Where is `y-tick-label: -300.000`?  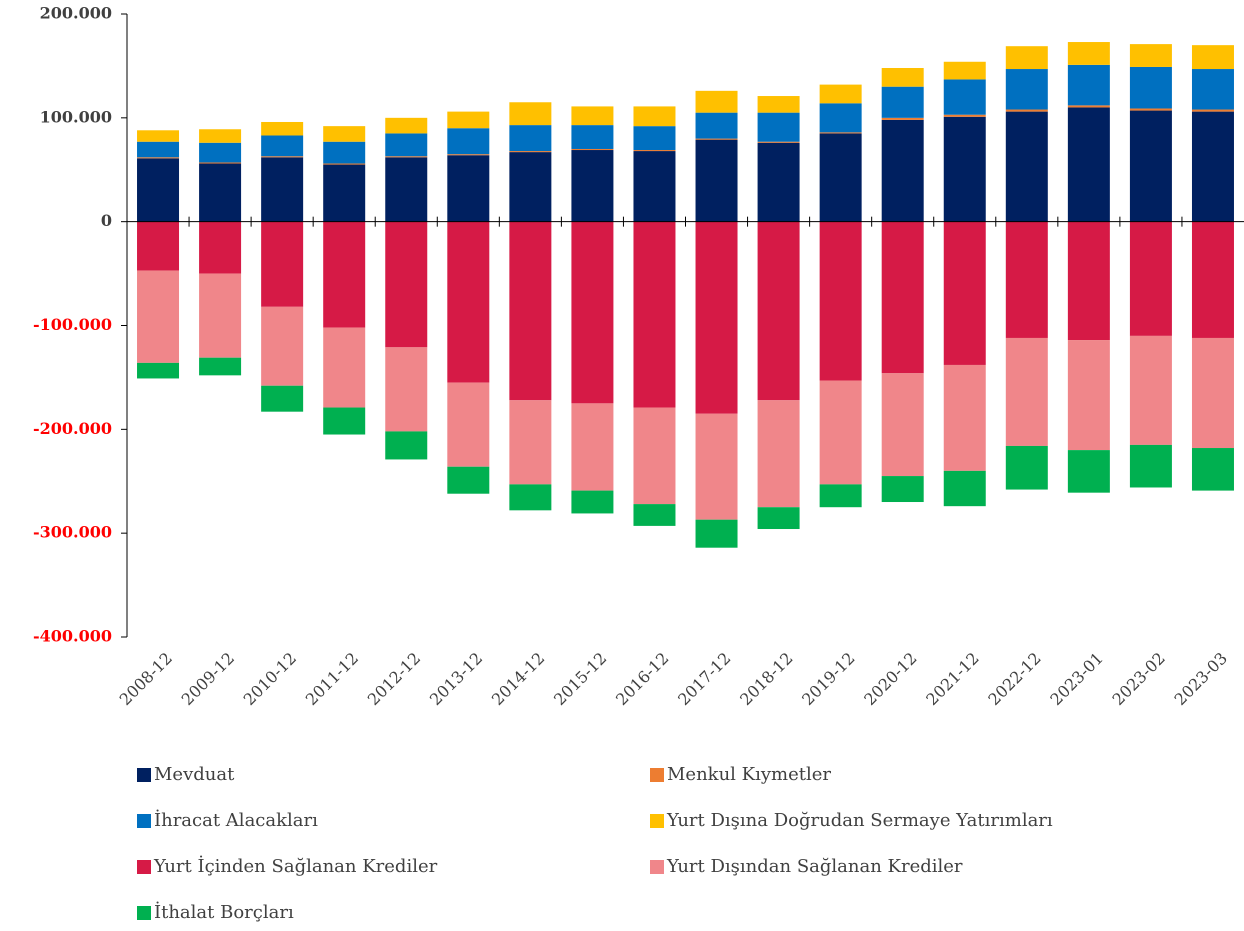
y-tick-label: -300.000 is located at coordinates (72, 532).